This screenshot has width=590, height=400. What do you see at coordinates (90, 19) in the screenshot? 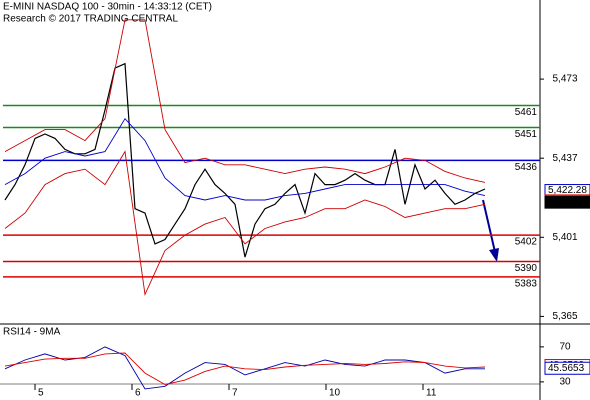
I see `chart-subtitle: Research © 2017 TRADING CENTRAL` at bounding box center [90, 19].